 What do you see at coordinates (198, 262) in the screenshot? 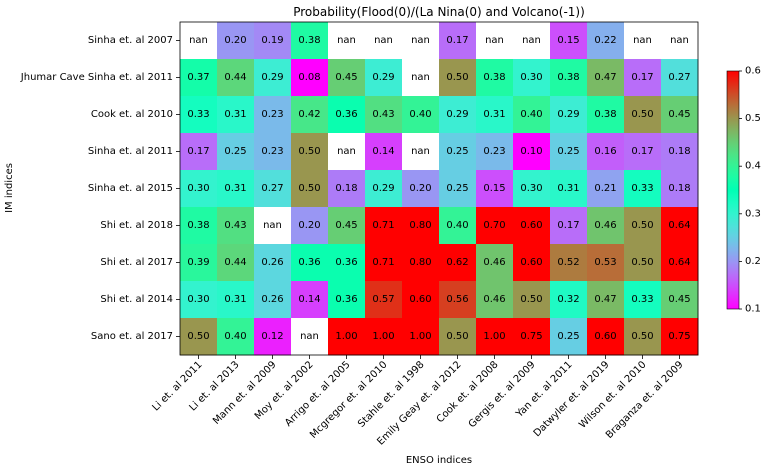
I see `cell-value-label: 0.39` at bounding box center [198, 262].